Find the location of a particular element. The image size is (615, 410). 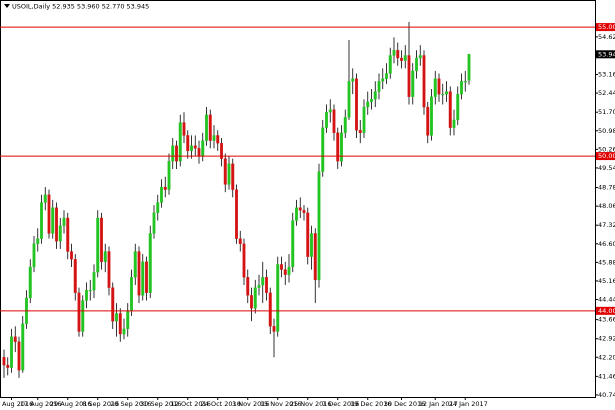

y-tick-label: 41.460 is located at coordinates (606, 376).